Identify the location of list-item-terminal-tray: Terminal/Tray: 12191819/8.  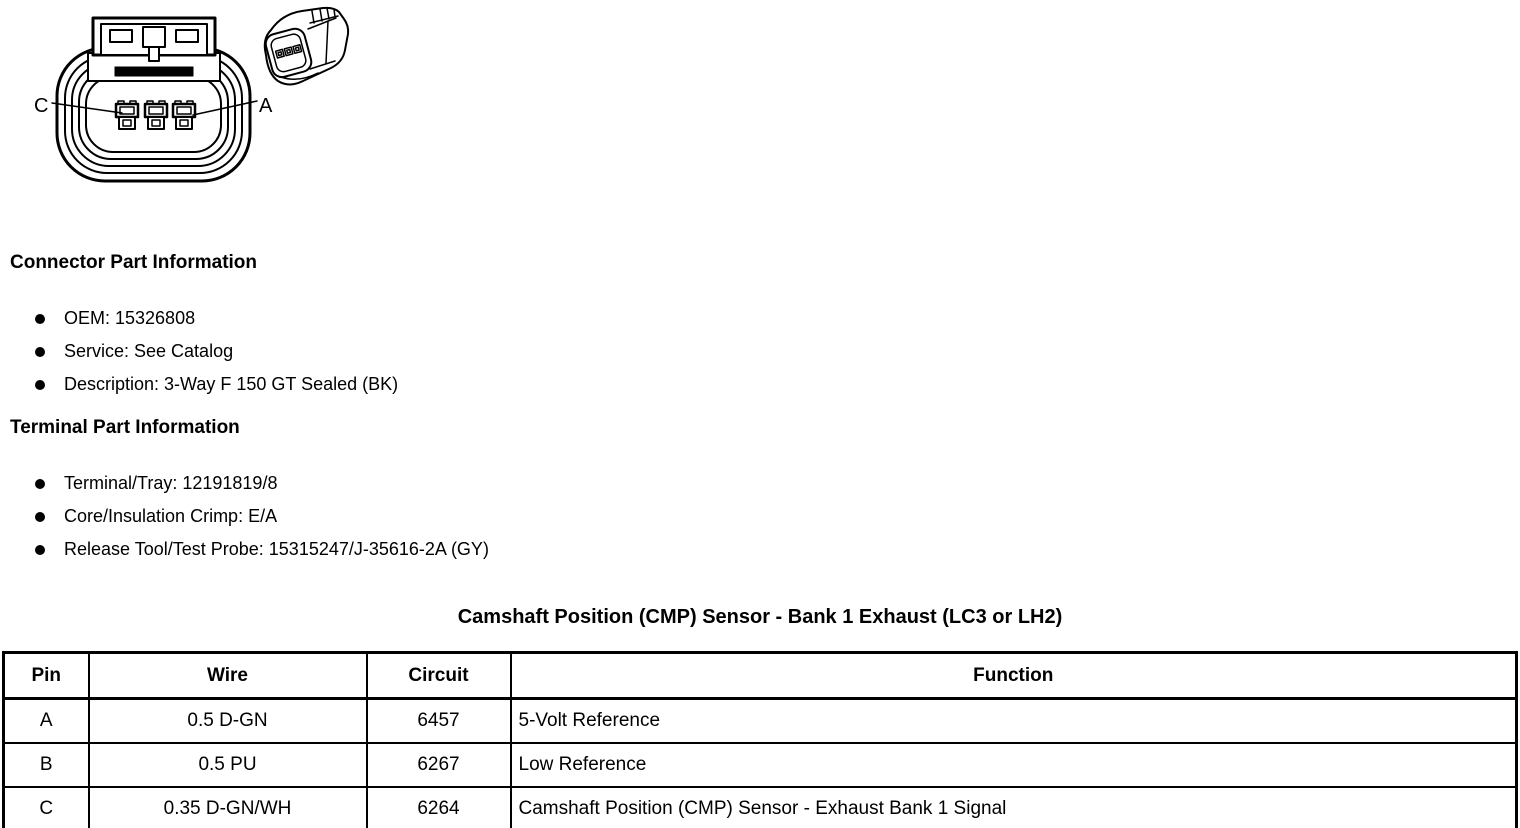
(760, 483).